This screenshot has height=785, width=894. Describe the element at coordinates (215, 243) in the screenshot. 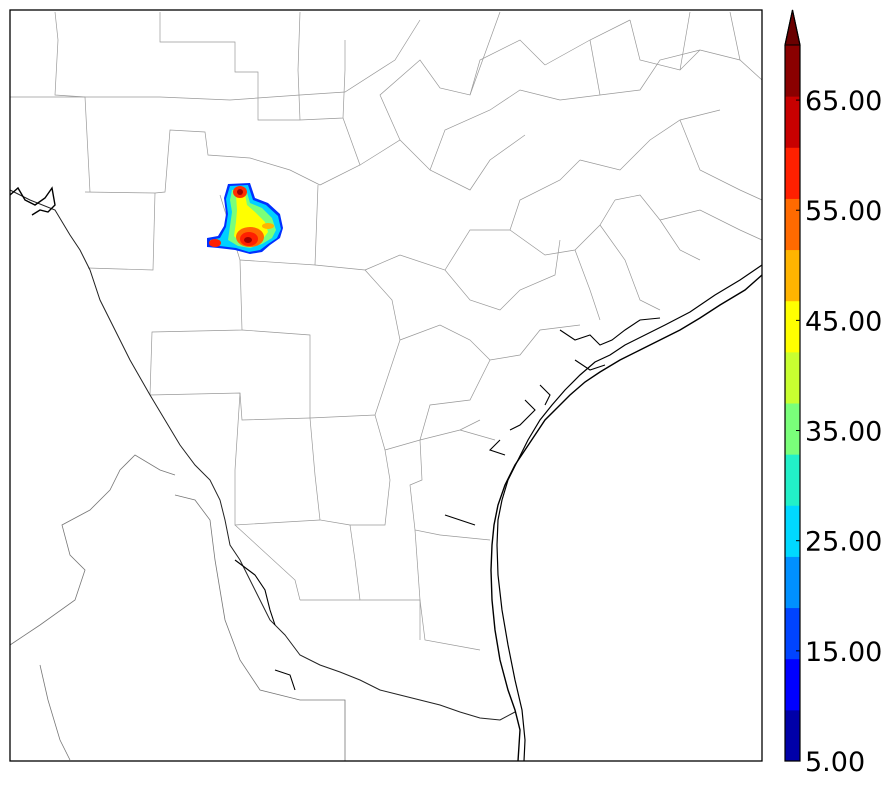

I see `reflectivity-west-core` at that location.